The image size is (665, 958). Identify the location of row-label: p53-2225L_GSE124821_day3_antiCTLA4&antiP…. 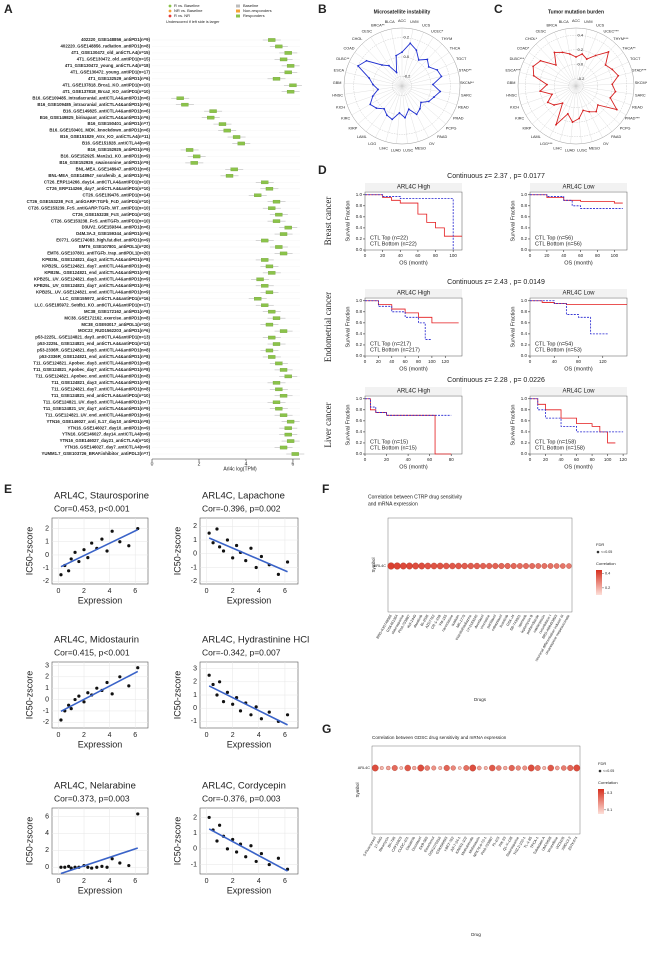
(92, 337).